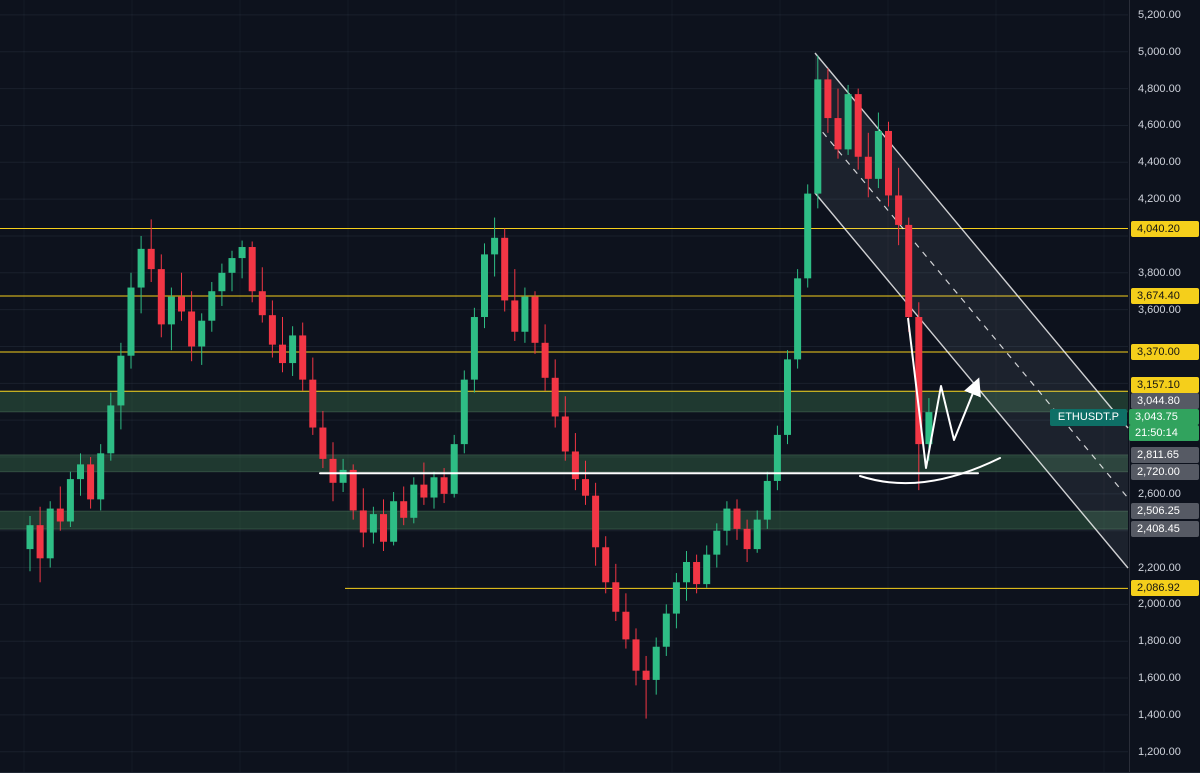 The width and height of the screenshot is (1200, 773). Describe the element at coordinates (971, 240) in the screenshot. I see `channel-upper-line` at that location.